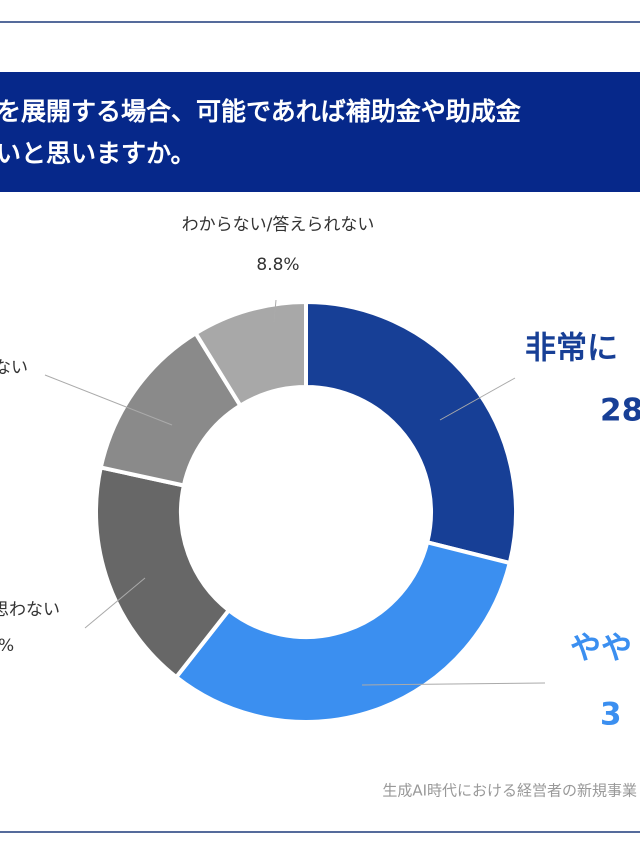  What do you see at coordinates (98, 153) in the screenshot?
I see `chart-title: いと思いますか。` at bounding box center [98, 153].